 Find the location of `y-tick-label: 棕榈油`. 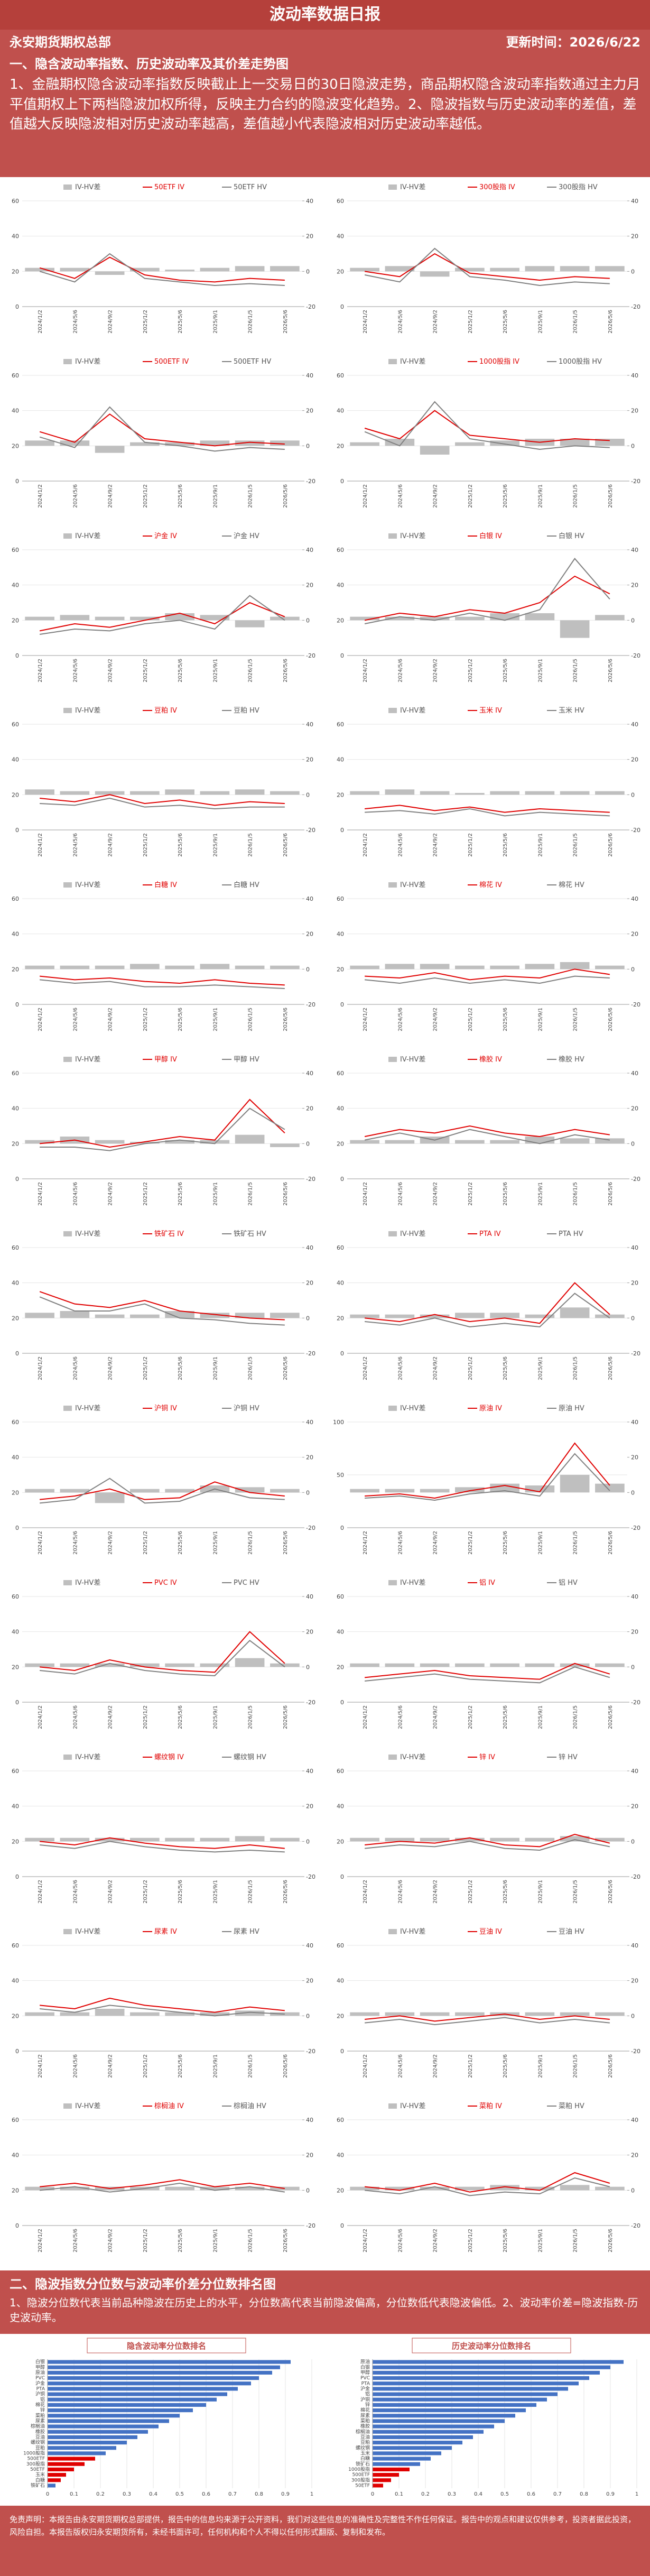

y-tick-label: 棕榈油 is located at coordinates (38, 2426).